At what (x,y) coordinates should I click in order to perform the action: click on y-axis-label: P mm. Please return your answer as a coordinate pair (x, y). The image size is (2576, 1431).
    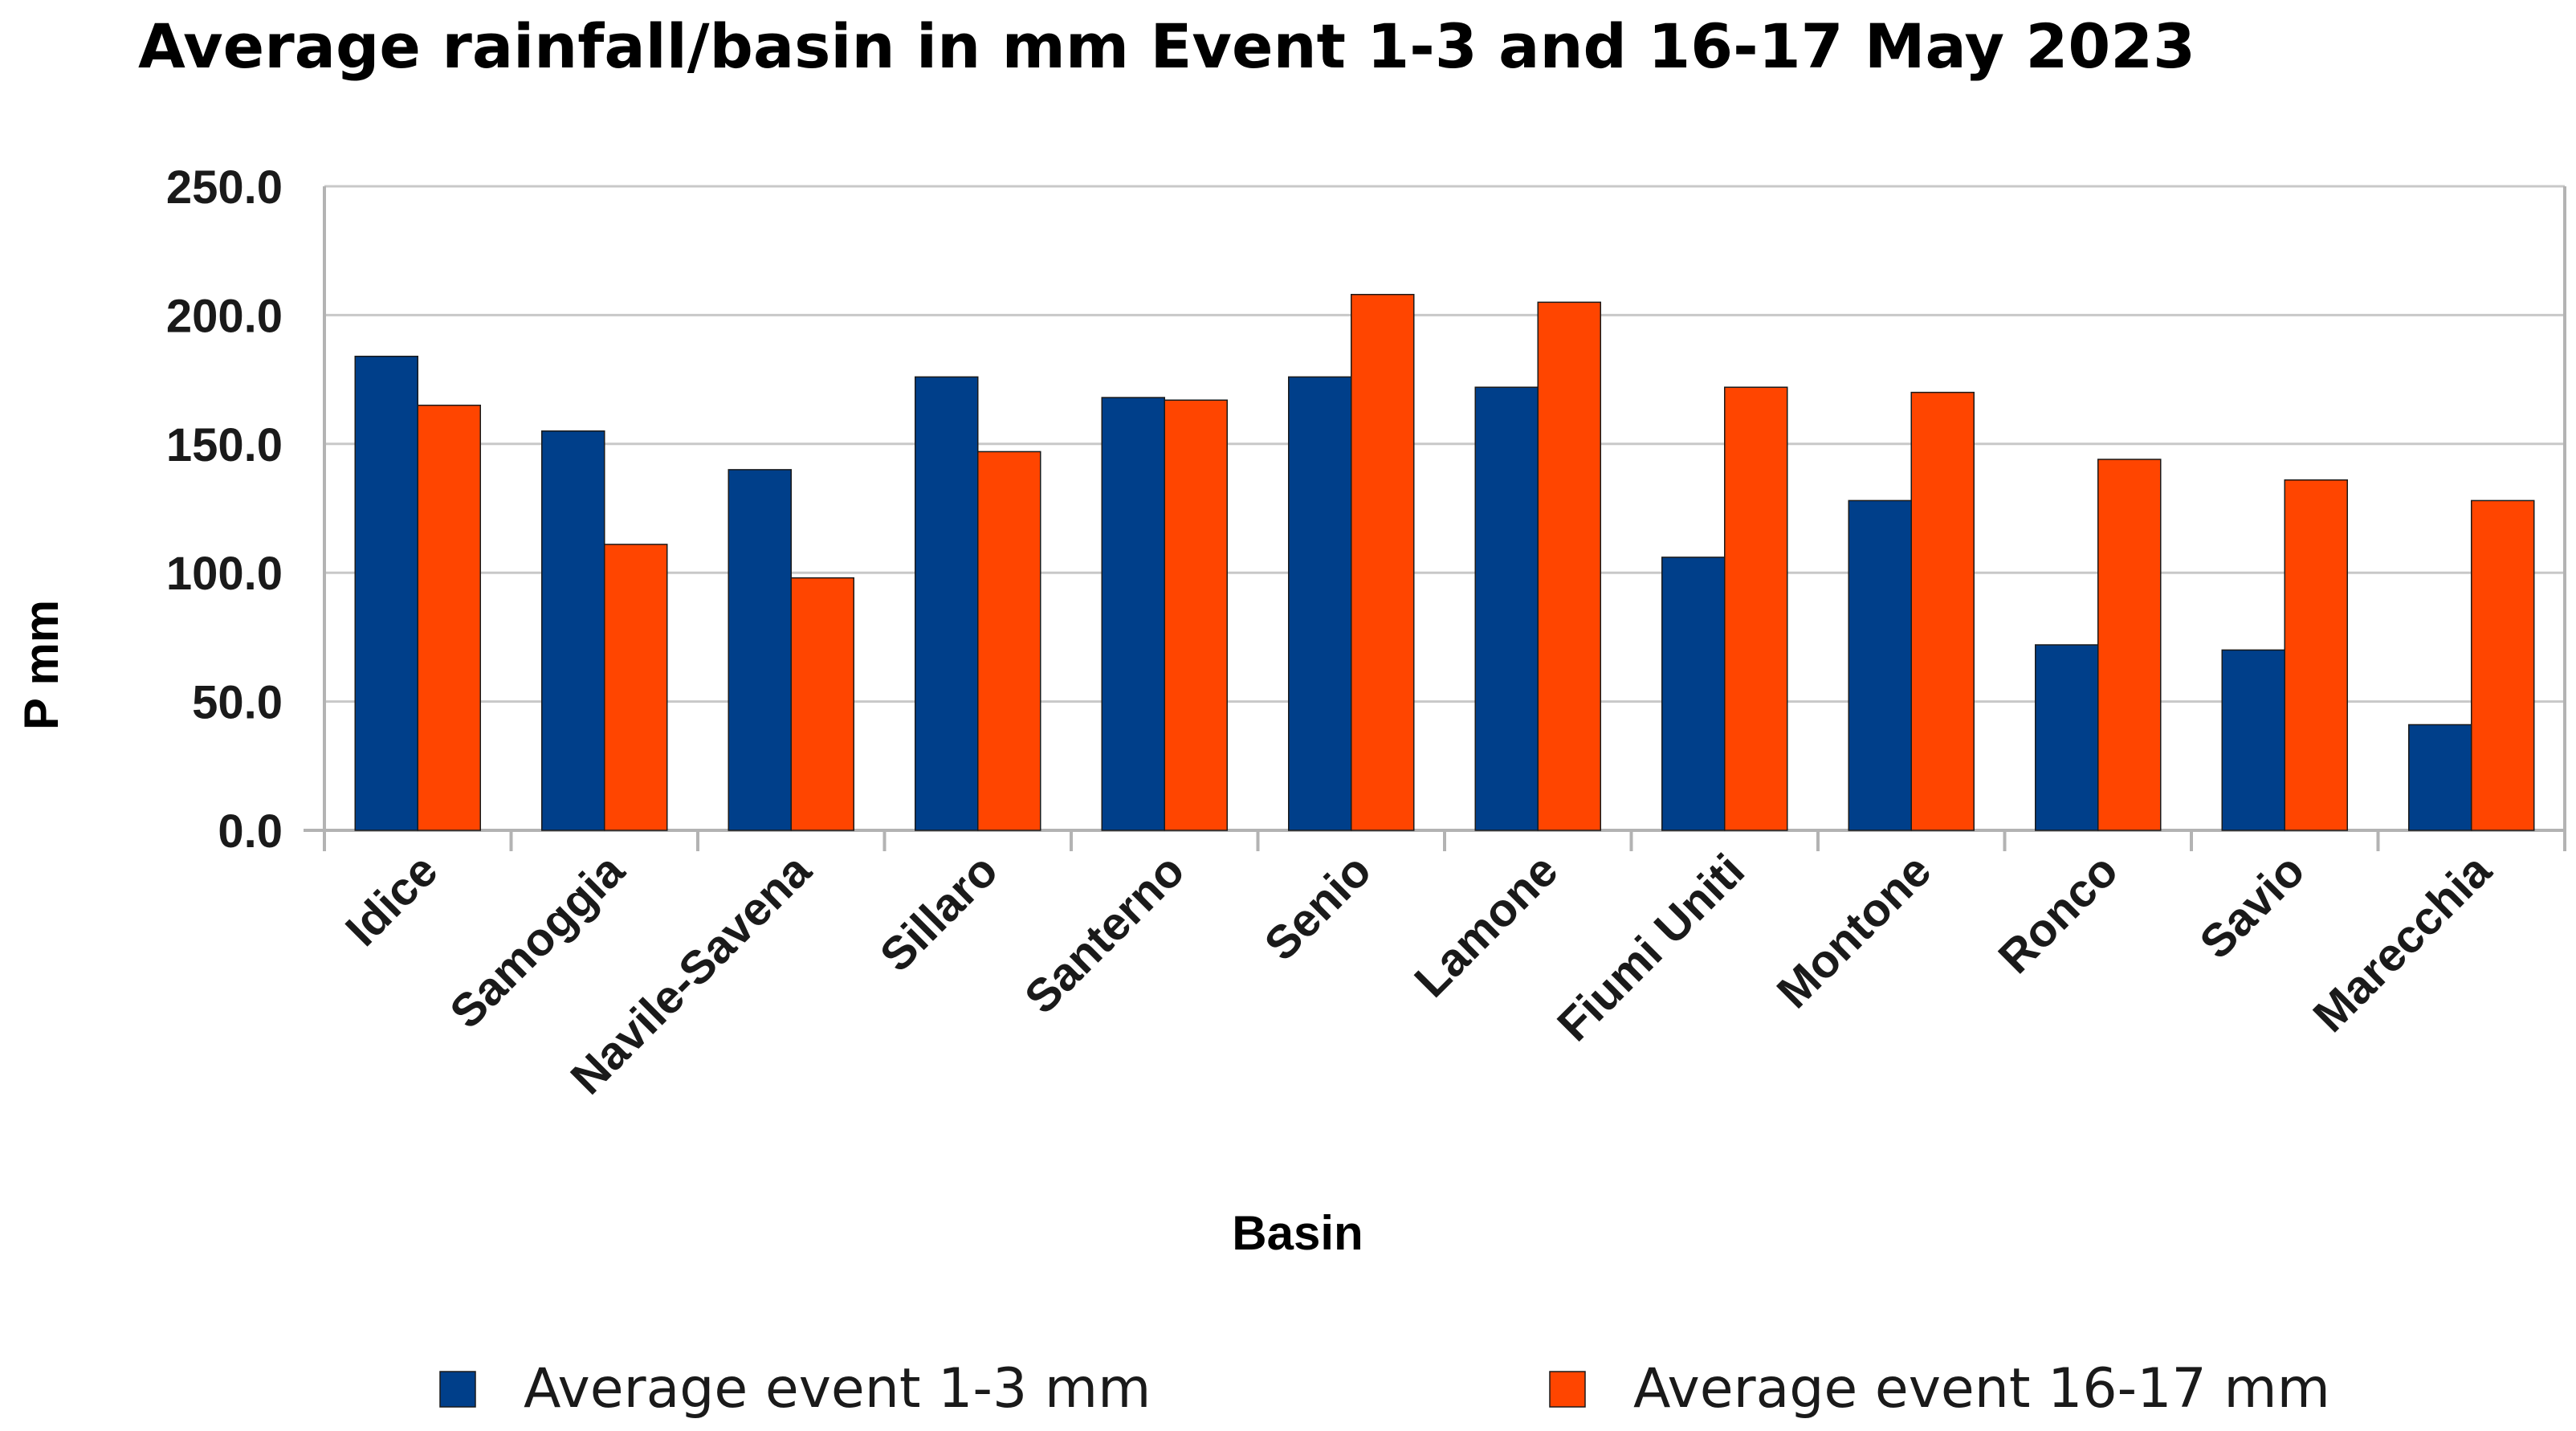
    Looking at the image, I should click on (41, 665).